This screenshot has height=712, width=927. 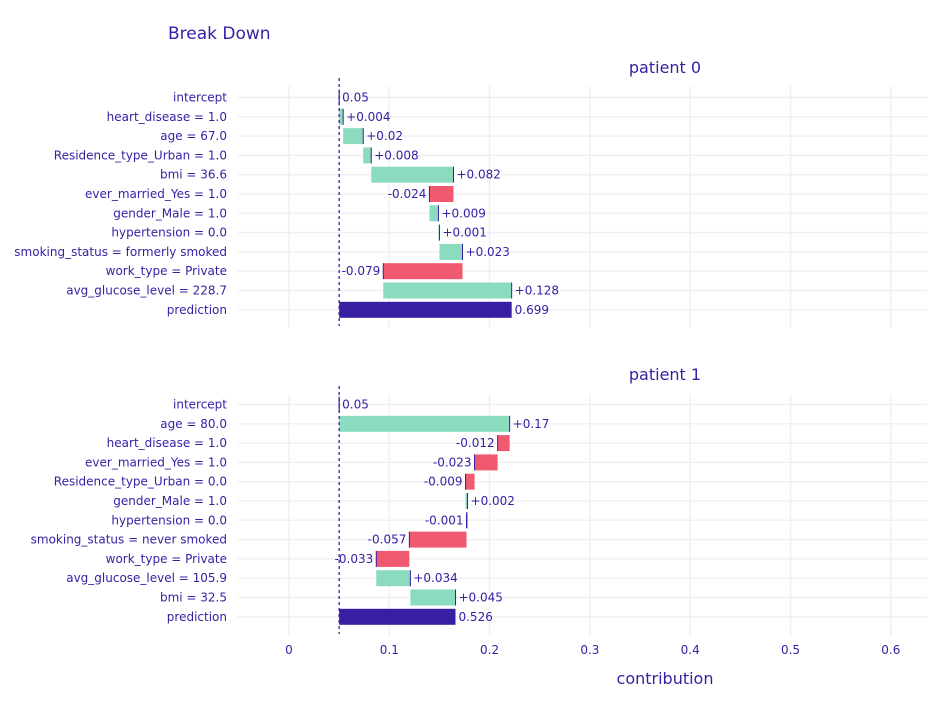 What do you see at coordinates (435, 578) in the screenshot?
I see `value-label: +0.034` at bounding box center [435, 578].